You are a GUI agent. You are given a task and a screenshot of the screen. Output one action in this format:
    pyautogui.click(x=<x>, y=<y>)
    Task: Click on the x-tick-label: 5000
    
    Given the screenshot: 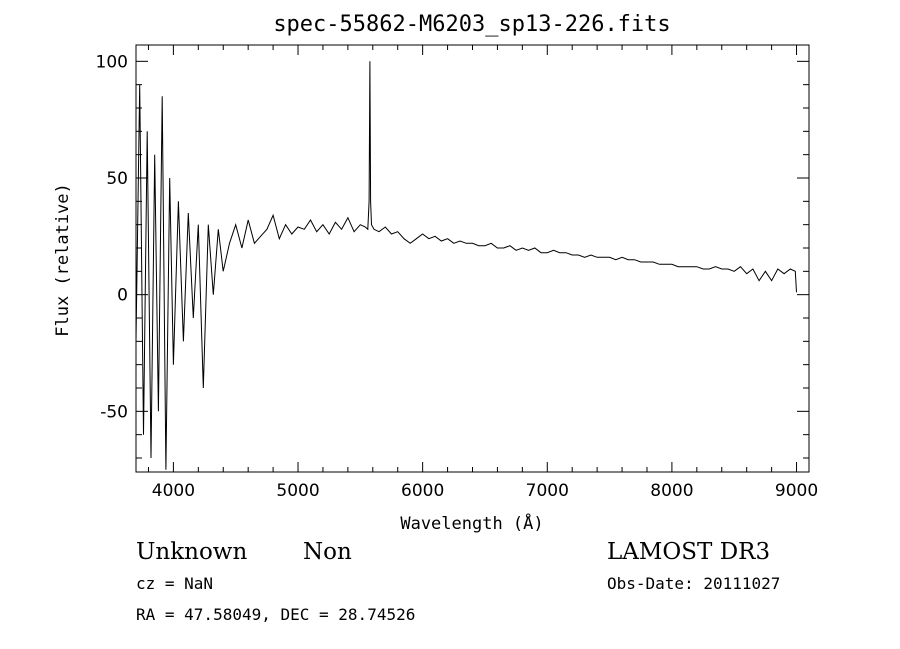 What is the action you would take?
    pyautogui.click(x=297, y=491)
    